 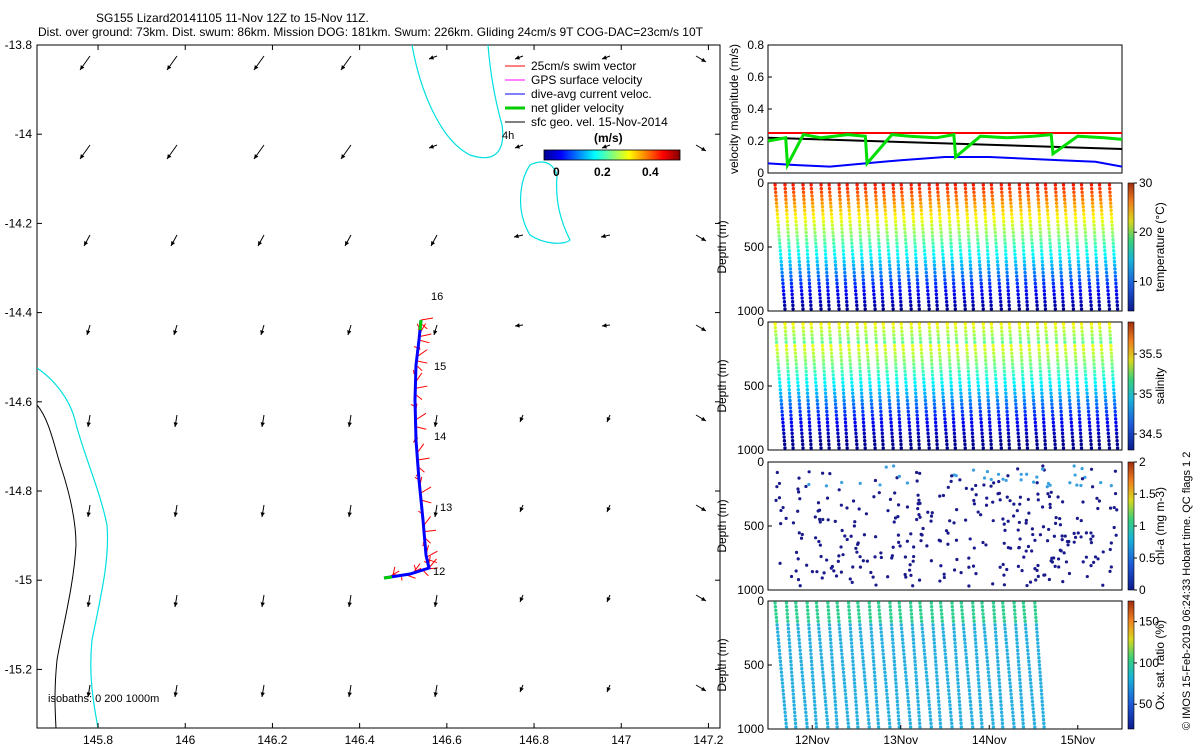 What do you see at coordinates (545, 202) in the screenshot?
I see `isobath-1000m-island` at bounding box center [545, 202].